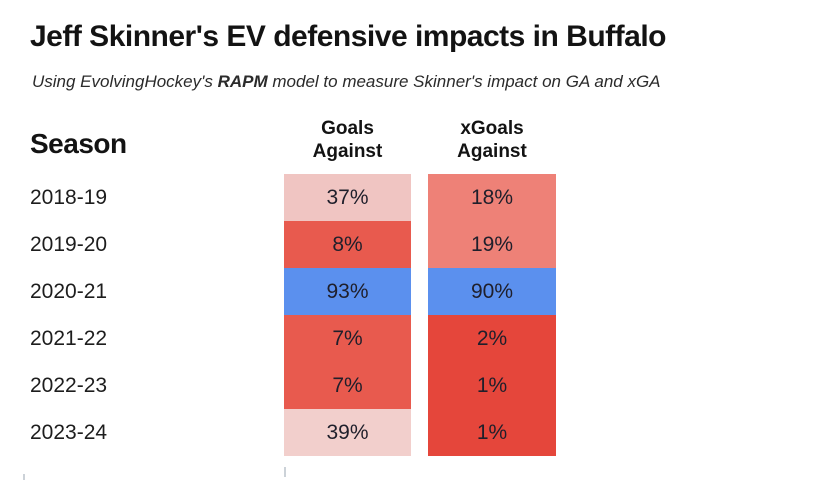  Describe the element at coordinates (492, 197) in the screenshot. I see `heatmap-cell-xga: 18%` at that location.